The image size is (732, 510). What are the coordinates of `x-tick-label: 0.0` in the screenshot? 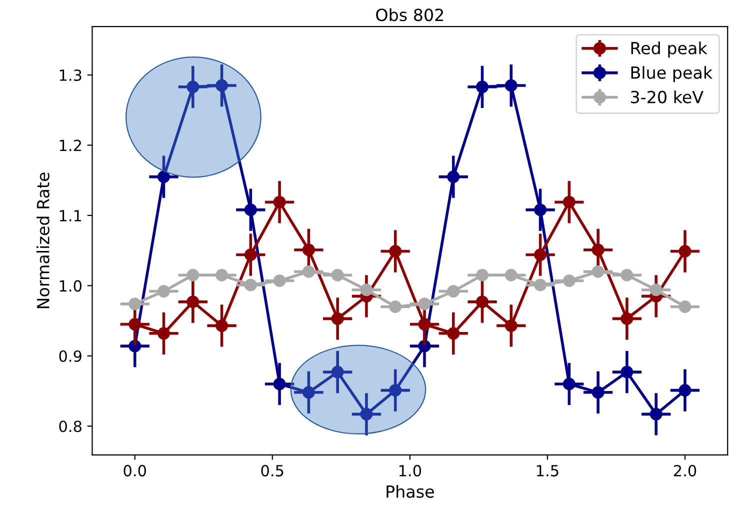 It's located at (135, 470).